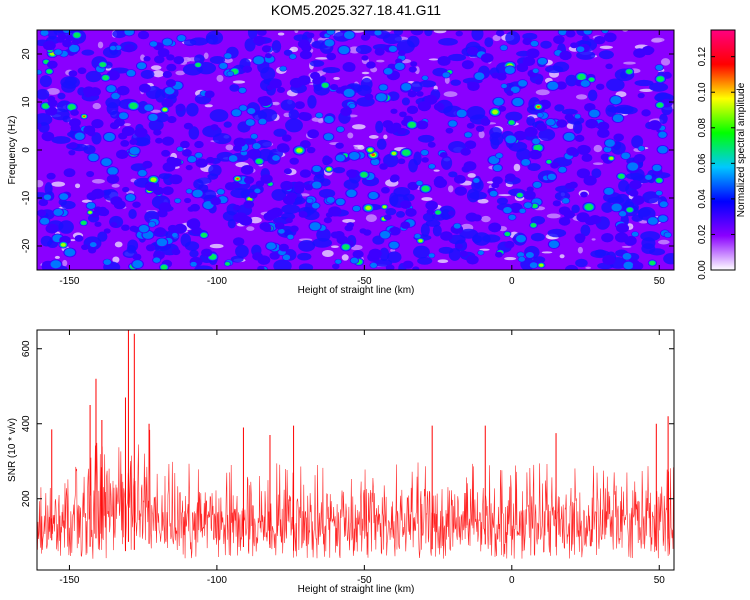 The width and height of the screenshot is (750, 600). Describe the element at coordinates (702, 234) in the screenshot. I see `colorbar-tick-label: 0.02` at that location.